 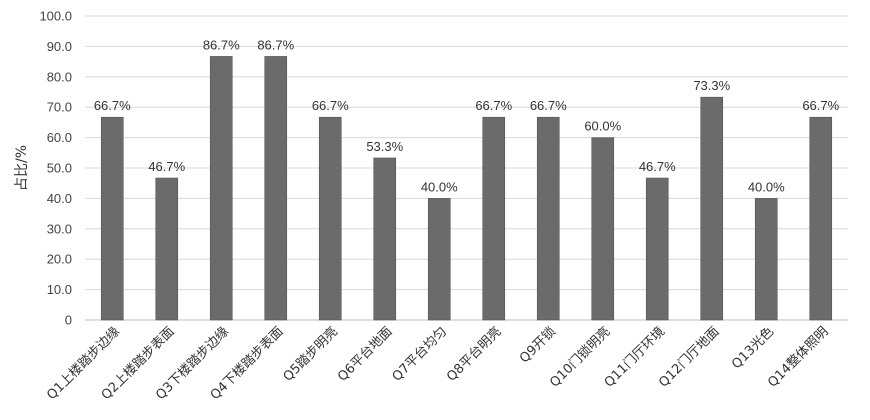 What do you see at coordinates (752, 348) in the screenshot?
I see `category-label: Q13光色` at bounding box center [752, 348].